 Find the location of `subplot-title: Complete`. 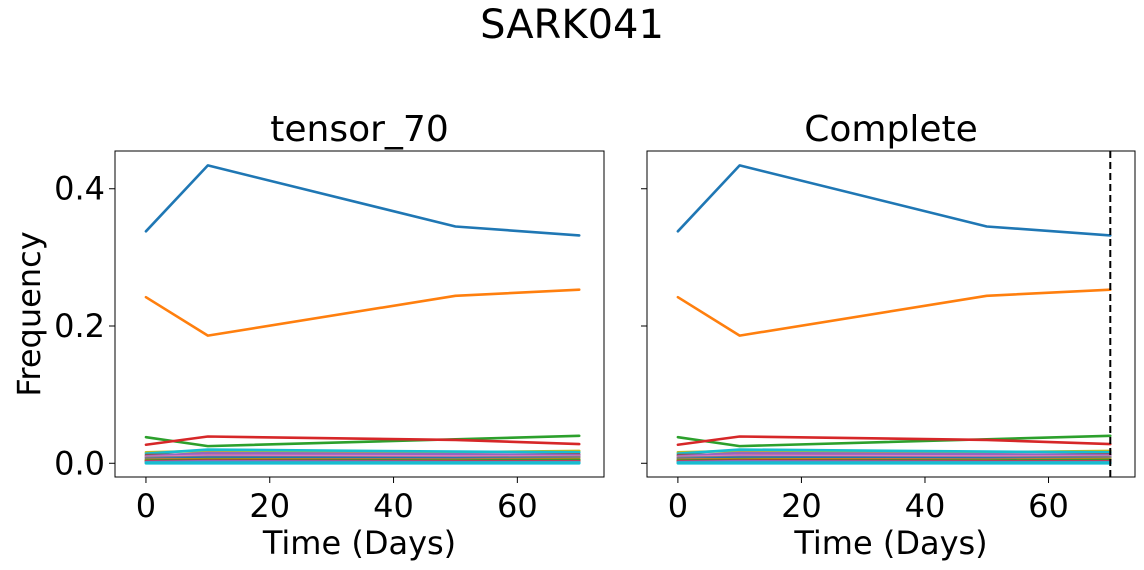

subplot-title: Complete is located at coordinates (891, 129).